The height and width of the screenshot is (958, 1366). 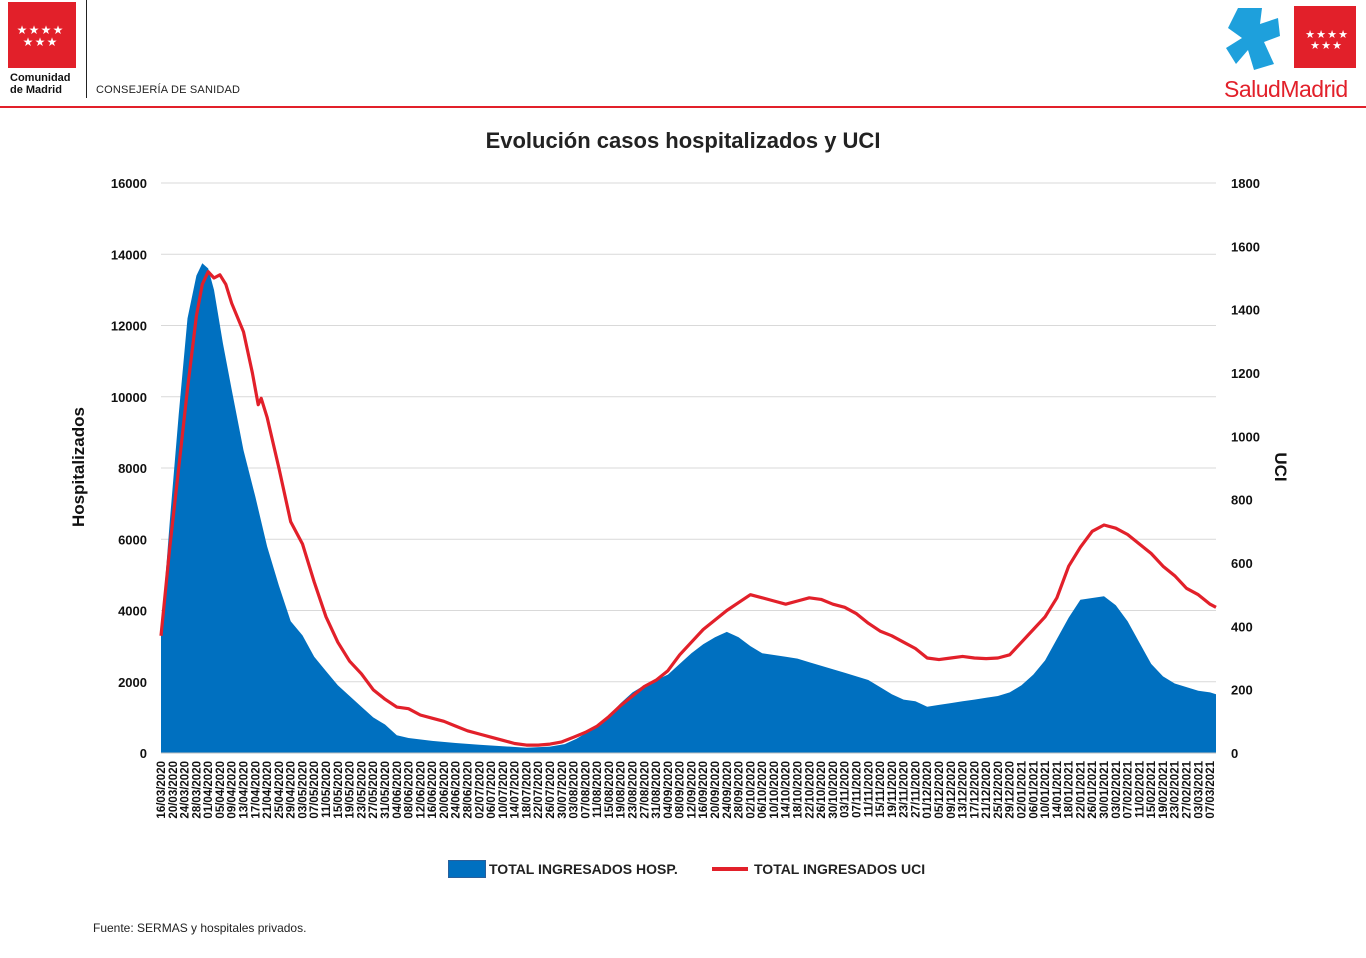 What do you see at coordinates (586, 790) in the screenshot?
I see `x-tick-label: 07/08/2020` at bounding box center [586, 790].